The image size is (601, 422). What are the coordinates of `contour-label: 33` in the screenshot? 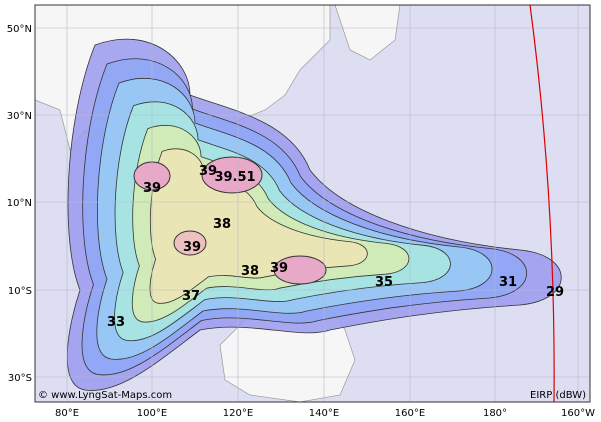 It's located at (116, 322).